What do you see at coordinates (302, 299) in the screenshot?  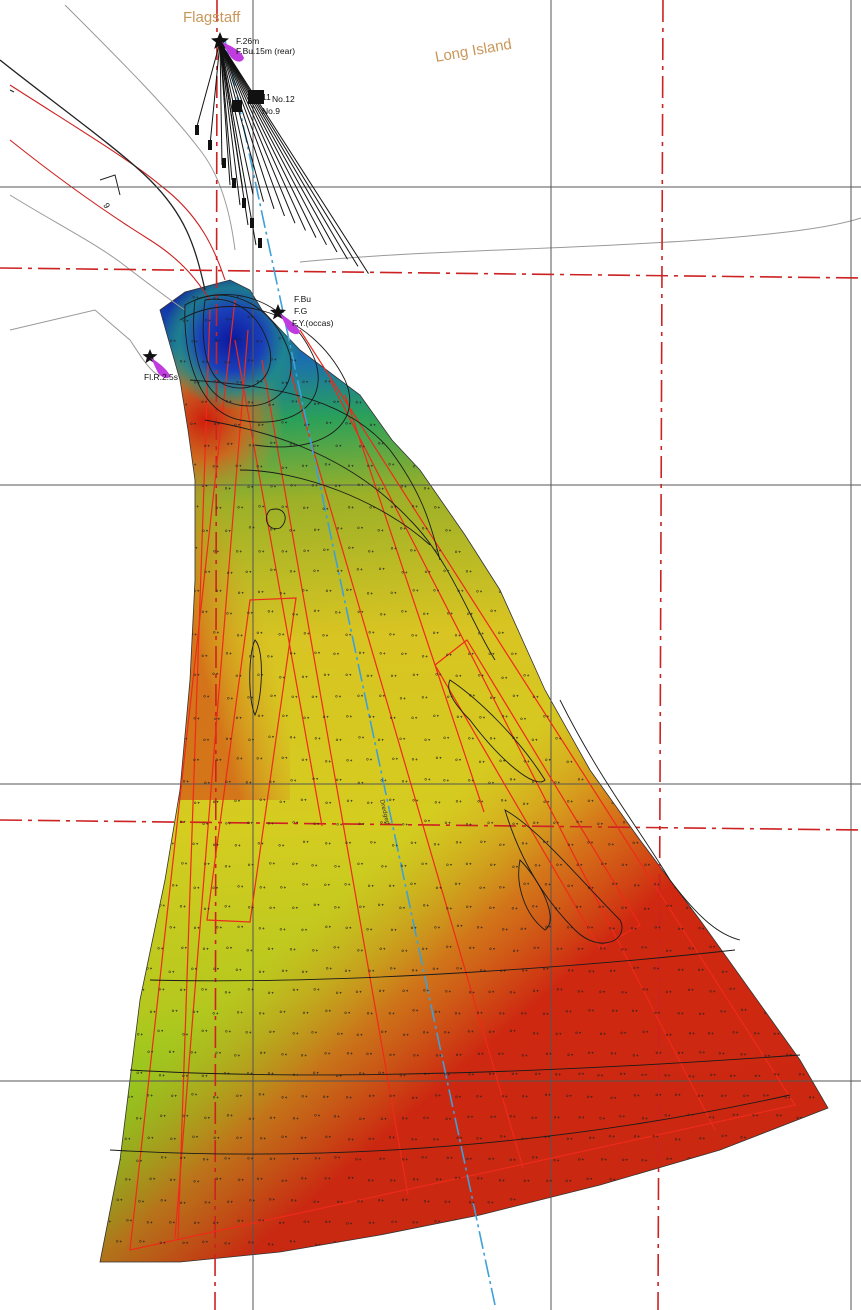 I see `front-light-label-1: F.Bu` at bounding box center [302, 299].